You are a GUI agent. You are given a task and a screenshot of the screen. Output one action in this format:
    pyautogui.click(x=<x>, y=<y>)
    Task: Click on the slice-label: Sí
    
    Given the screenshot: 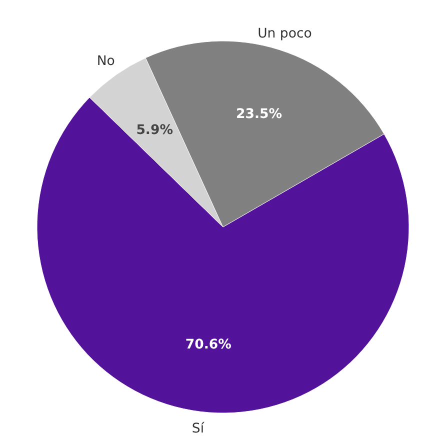 What is the action you would take?
    pyautogui.click(x=199, y=428)
    